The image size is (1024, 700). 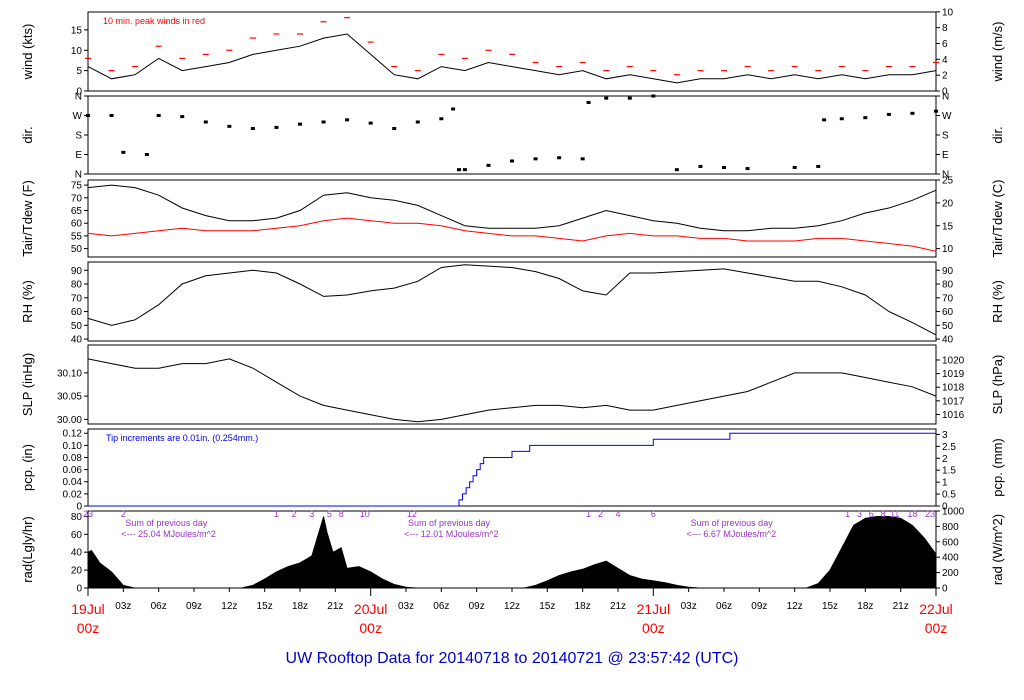 What do you see at coordinates (997, 134) in the screenshot?
I see `dir-right-axis-label: dir.` at bounding box center [997, 134].